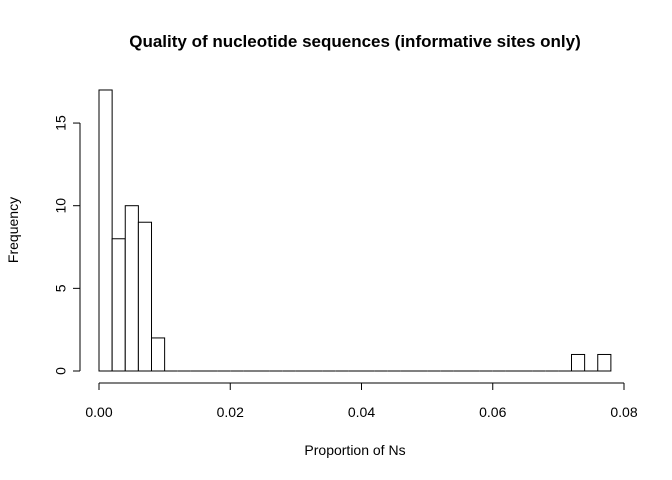 The height and width of the screenshot is (480, 672). I want to click on x-tick-label: 0.08, so click(623, 412).